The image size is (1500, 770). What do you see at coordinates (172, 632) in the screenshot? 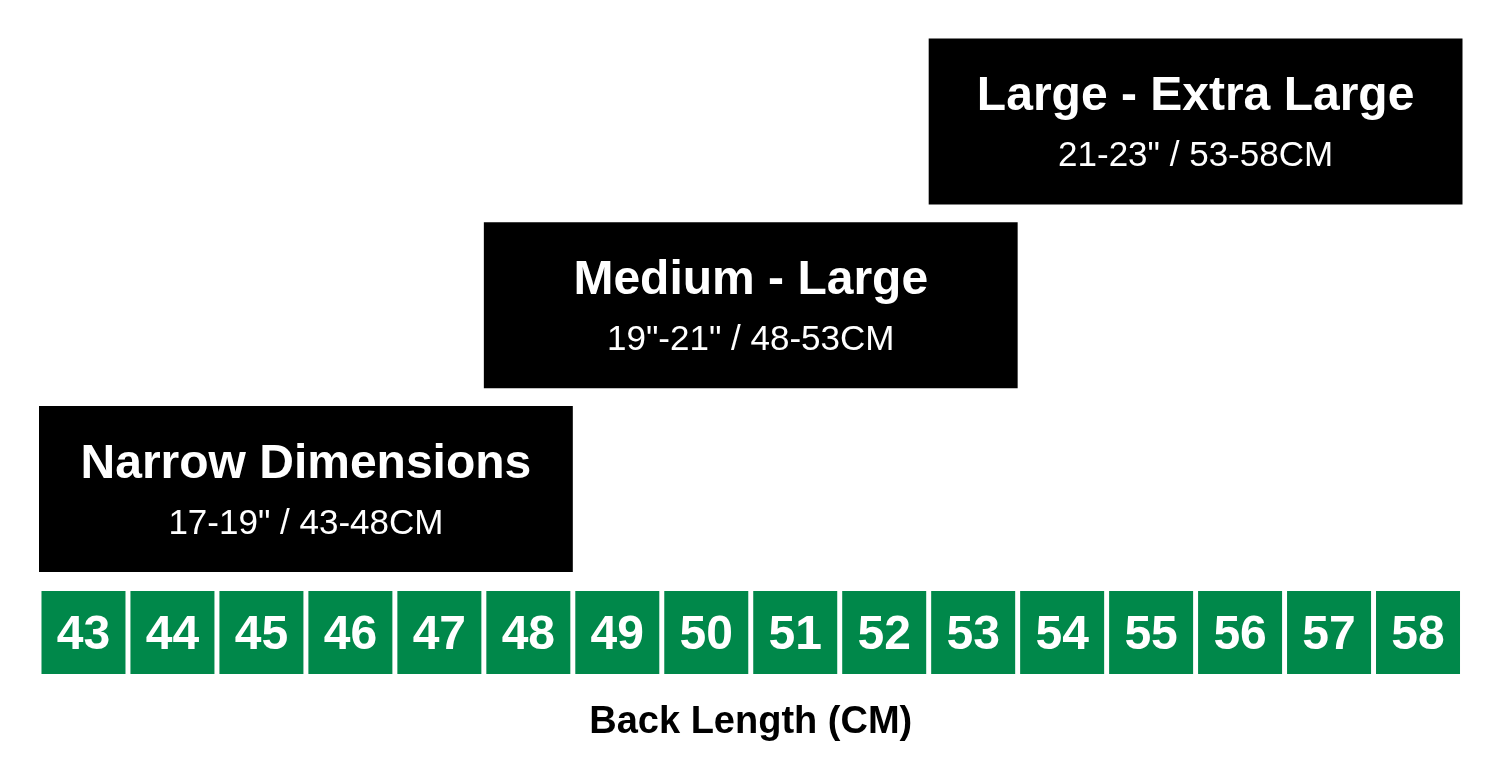
I see `x-tick-label: 44` at bounding box center [172, 632].